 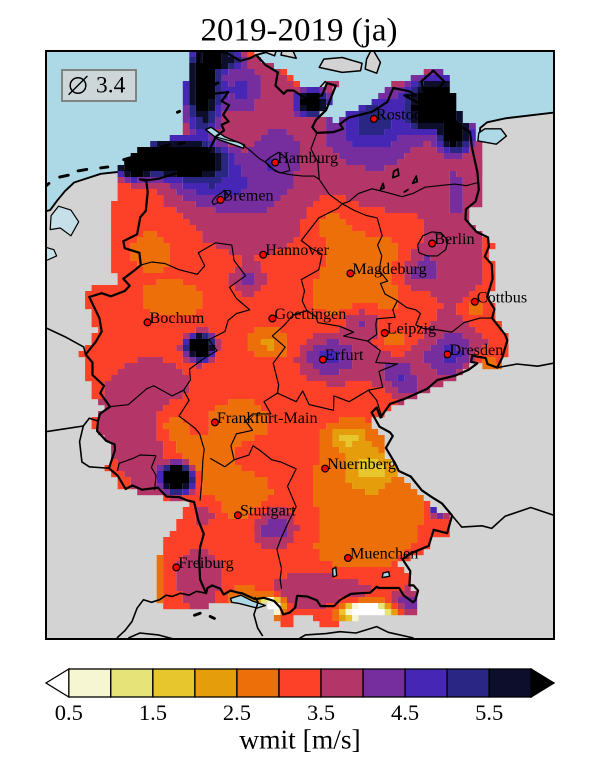 What do you see at coordinates (299, 739) in the screenshot?
I see `svg-text: wmit [m/s]` at bounding box center [299, 739].